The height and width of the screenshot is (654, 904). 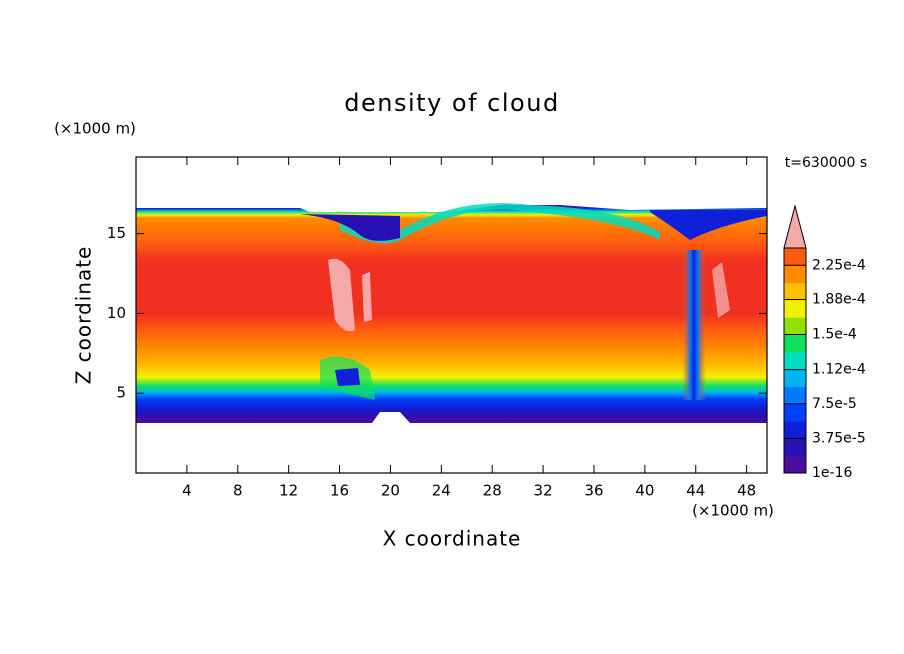 I want to click on y-tick-label: 5, so click(x=121, y=393).